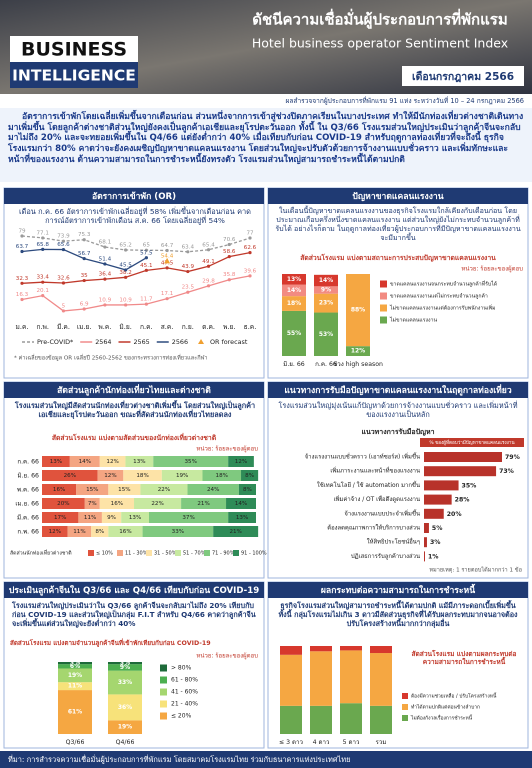 Image resolution: width=532 pixels, height=768 pixels. I want to click on data-label: 32.3, so click(22, 279).